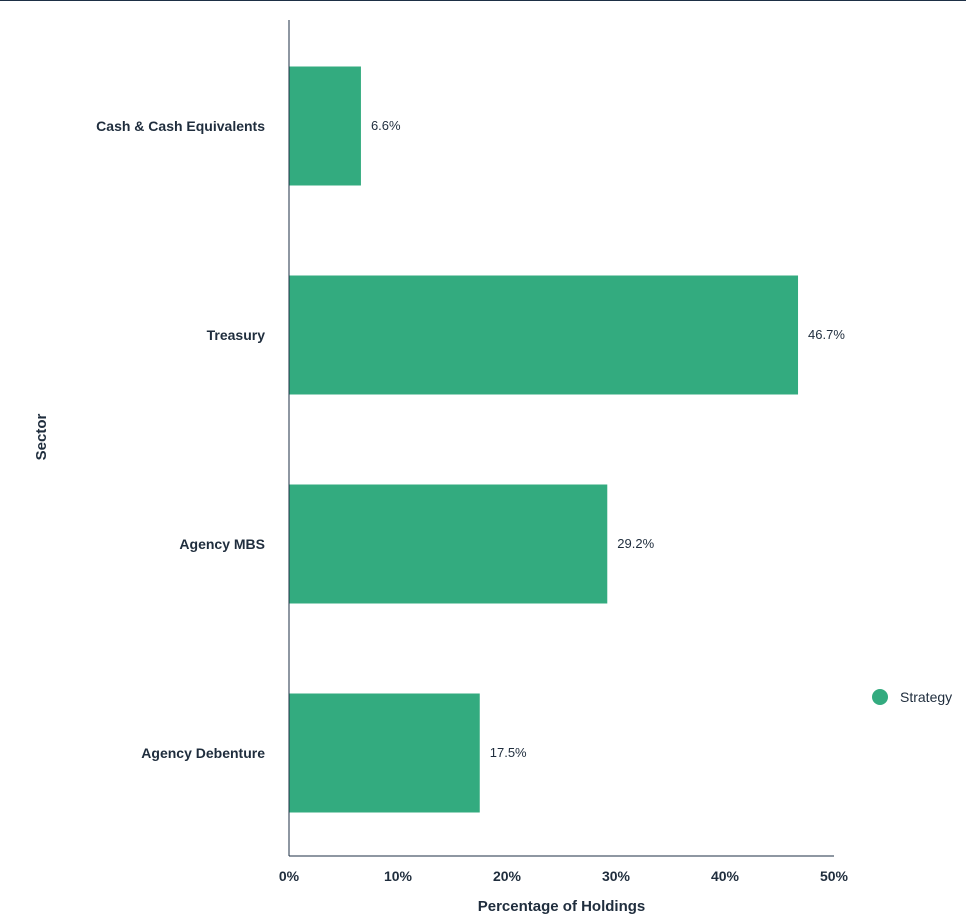  What do you see at coordinates (483, 0) in the screenshot?
I see `top-rule` at bounding box center [483, 0].